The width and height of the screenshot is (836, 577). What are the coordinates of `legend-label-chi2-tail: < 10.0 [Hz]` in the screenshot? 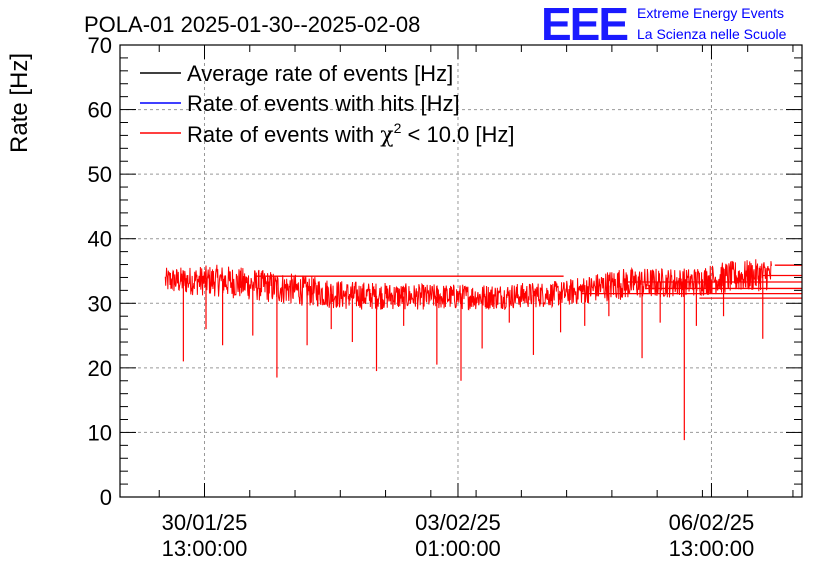 It's located at (461, 134).